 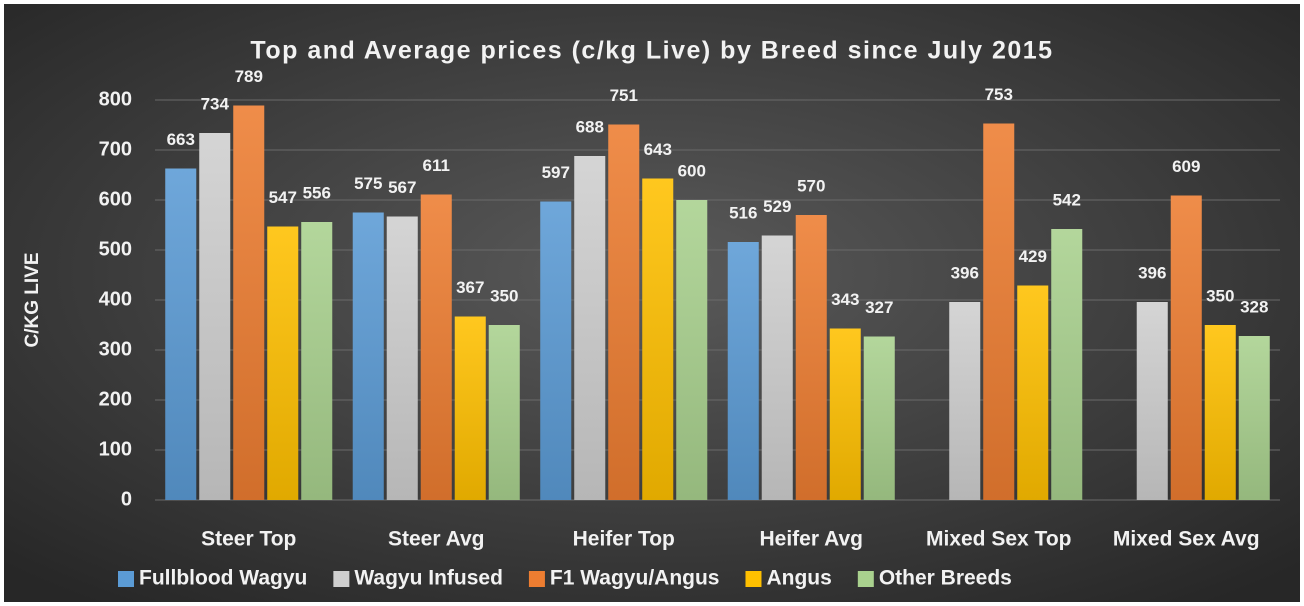 I want to click on y-axis-label: C/KG LIVE, so click(x=32, y=299).